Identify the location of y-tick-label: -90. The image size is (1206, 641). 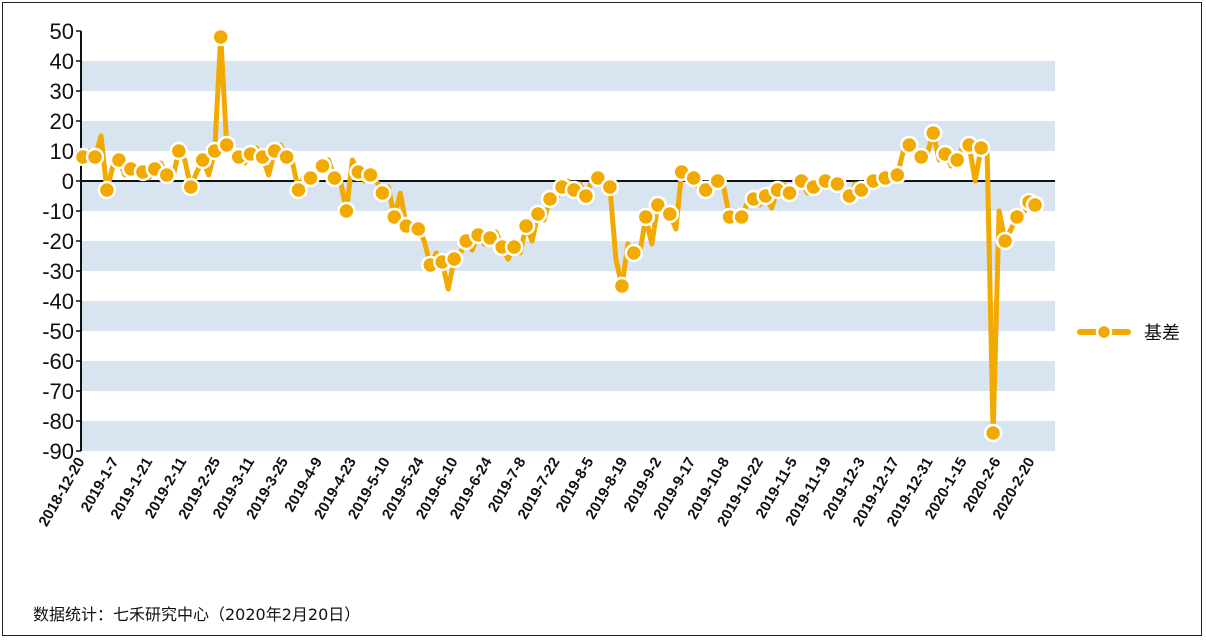
(58, 451).